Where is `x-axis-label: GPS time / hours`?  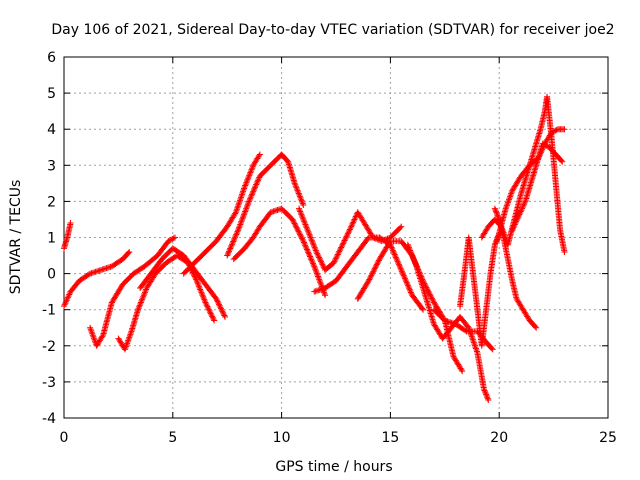
x-axis-label: GPS time / hours is located at coordinates (333, 467).